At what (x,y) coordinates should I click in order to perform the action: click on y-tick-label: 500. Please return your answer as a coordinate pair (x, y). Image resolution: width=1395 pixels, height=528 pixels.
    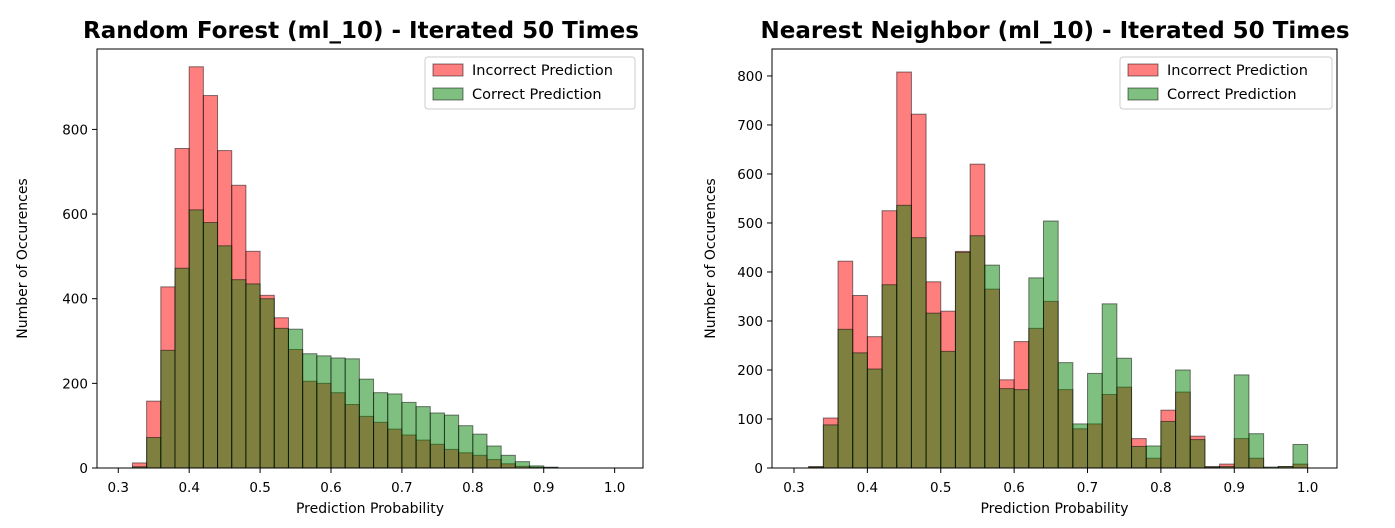
    Looking at the image, I should click on (750, 224).